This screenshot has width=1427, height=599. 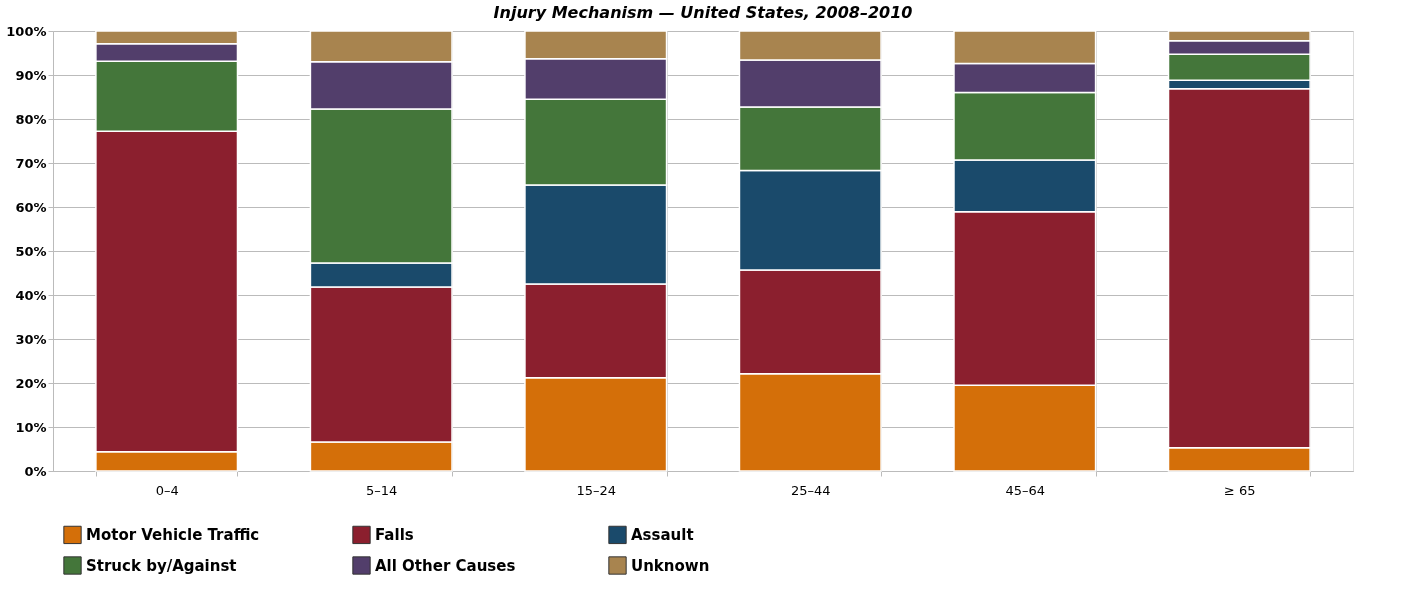 What do you see at coordinates (31, 207) in the screenshot?
I see `y-tick-label: 60%` at bounding box center [31, 207].